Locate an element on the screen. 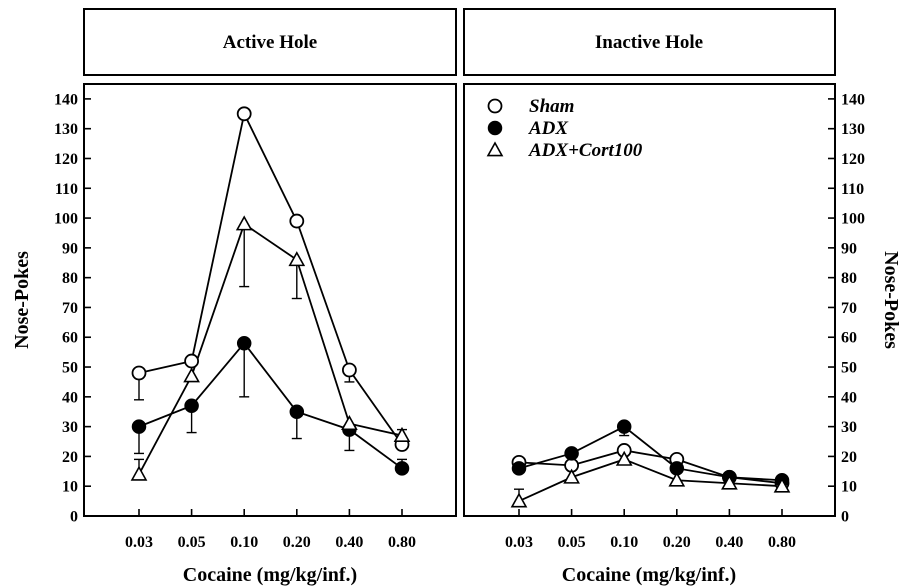  legend-label-adx: ADX is located at coordinates (548, 128).